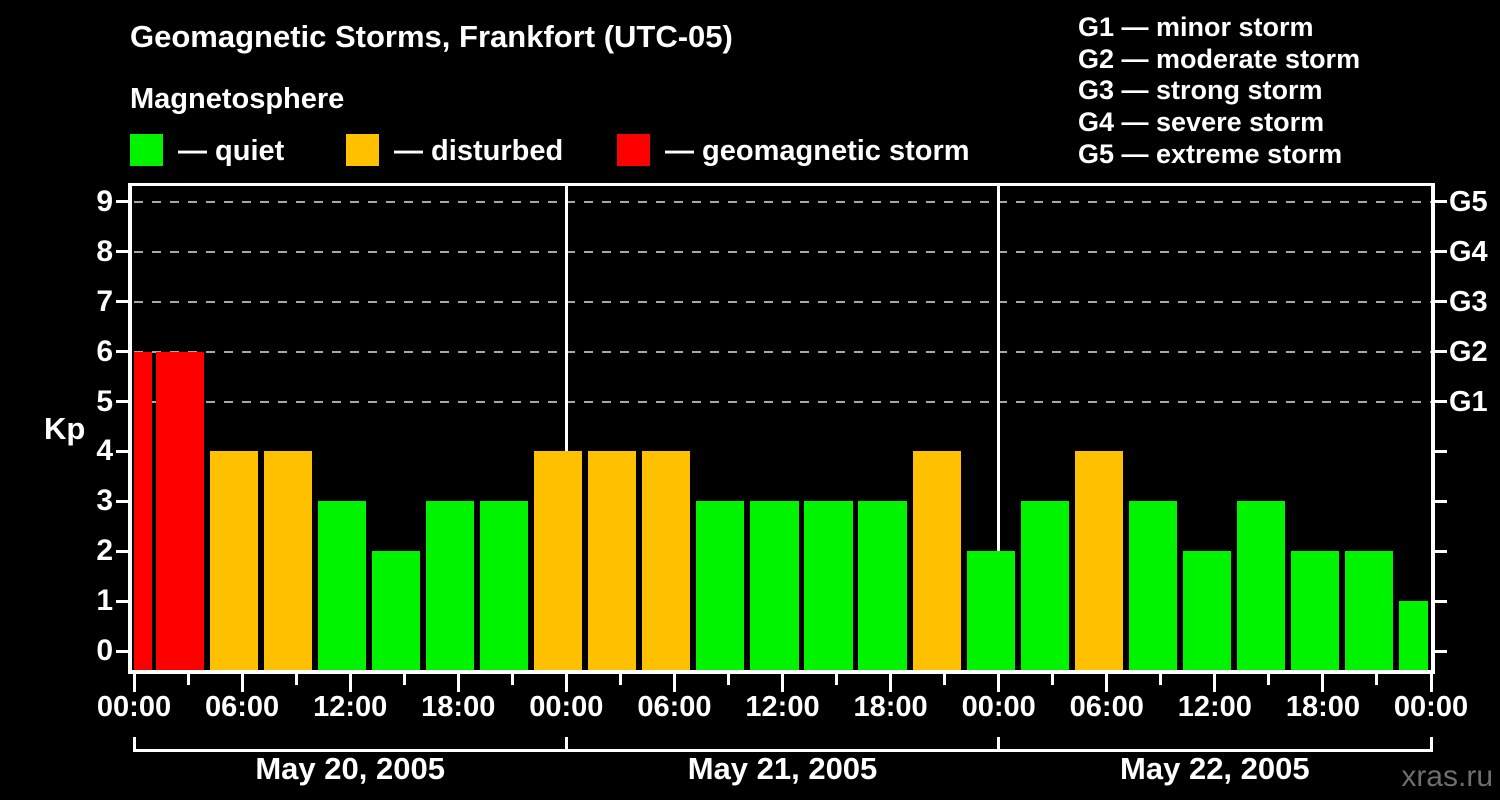 Image resolution: width=1500 pixels, height=800 pixels. I want to click on kp-axis-label: Kp, so click(65, 428).